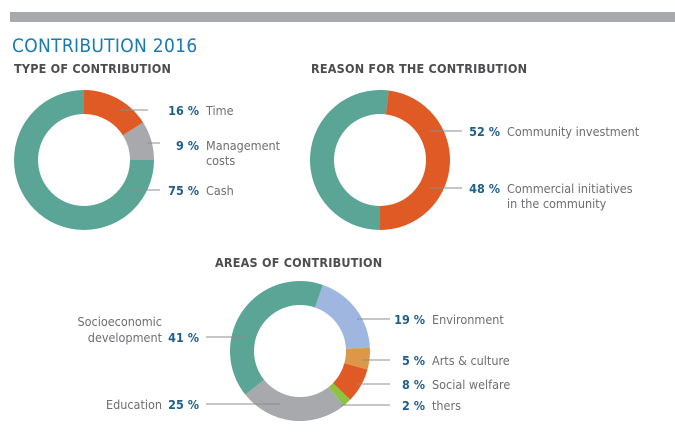 Image resolution: width=675 pixels, height=434 pixels. Describe the element at coordinates (105, 46) in the screenshot. I see `page-title: CONTRIBUTION 2016` at that location.